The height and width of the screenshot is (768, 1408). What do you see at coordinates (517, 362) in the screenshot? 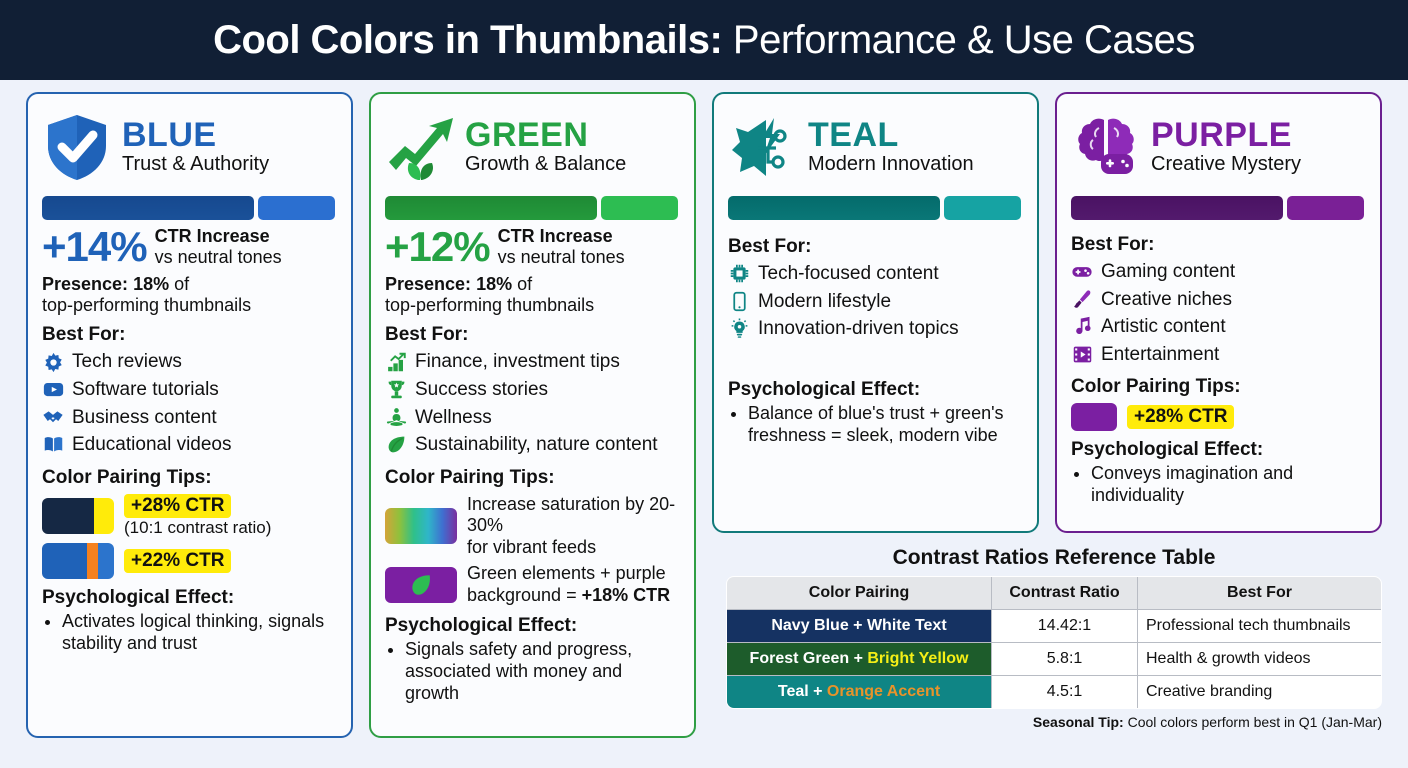
I see `list-item-label: Finance, investment tips` at bounding box center [517, 362].